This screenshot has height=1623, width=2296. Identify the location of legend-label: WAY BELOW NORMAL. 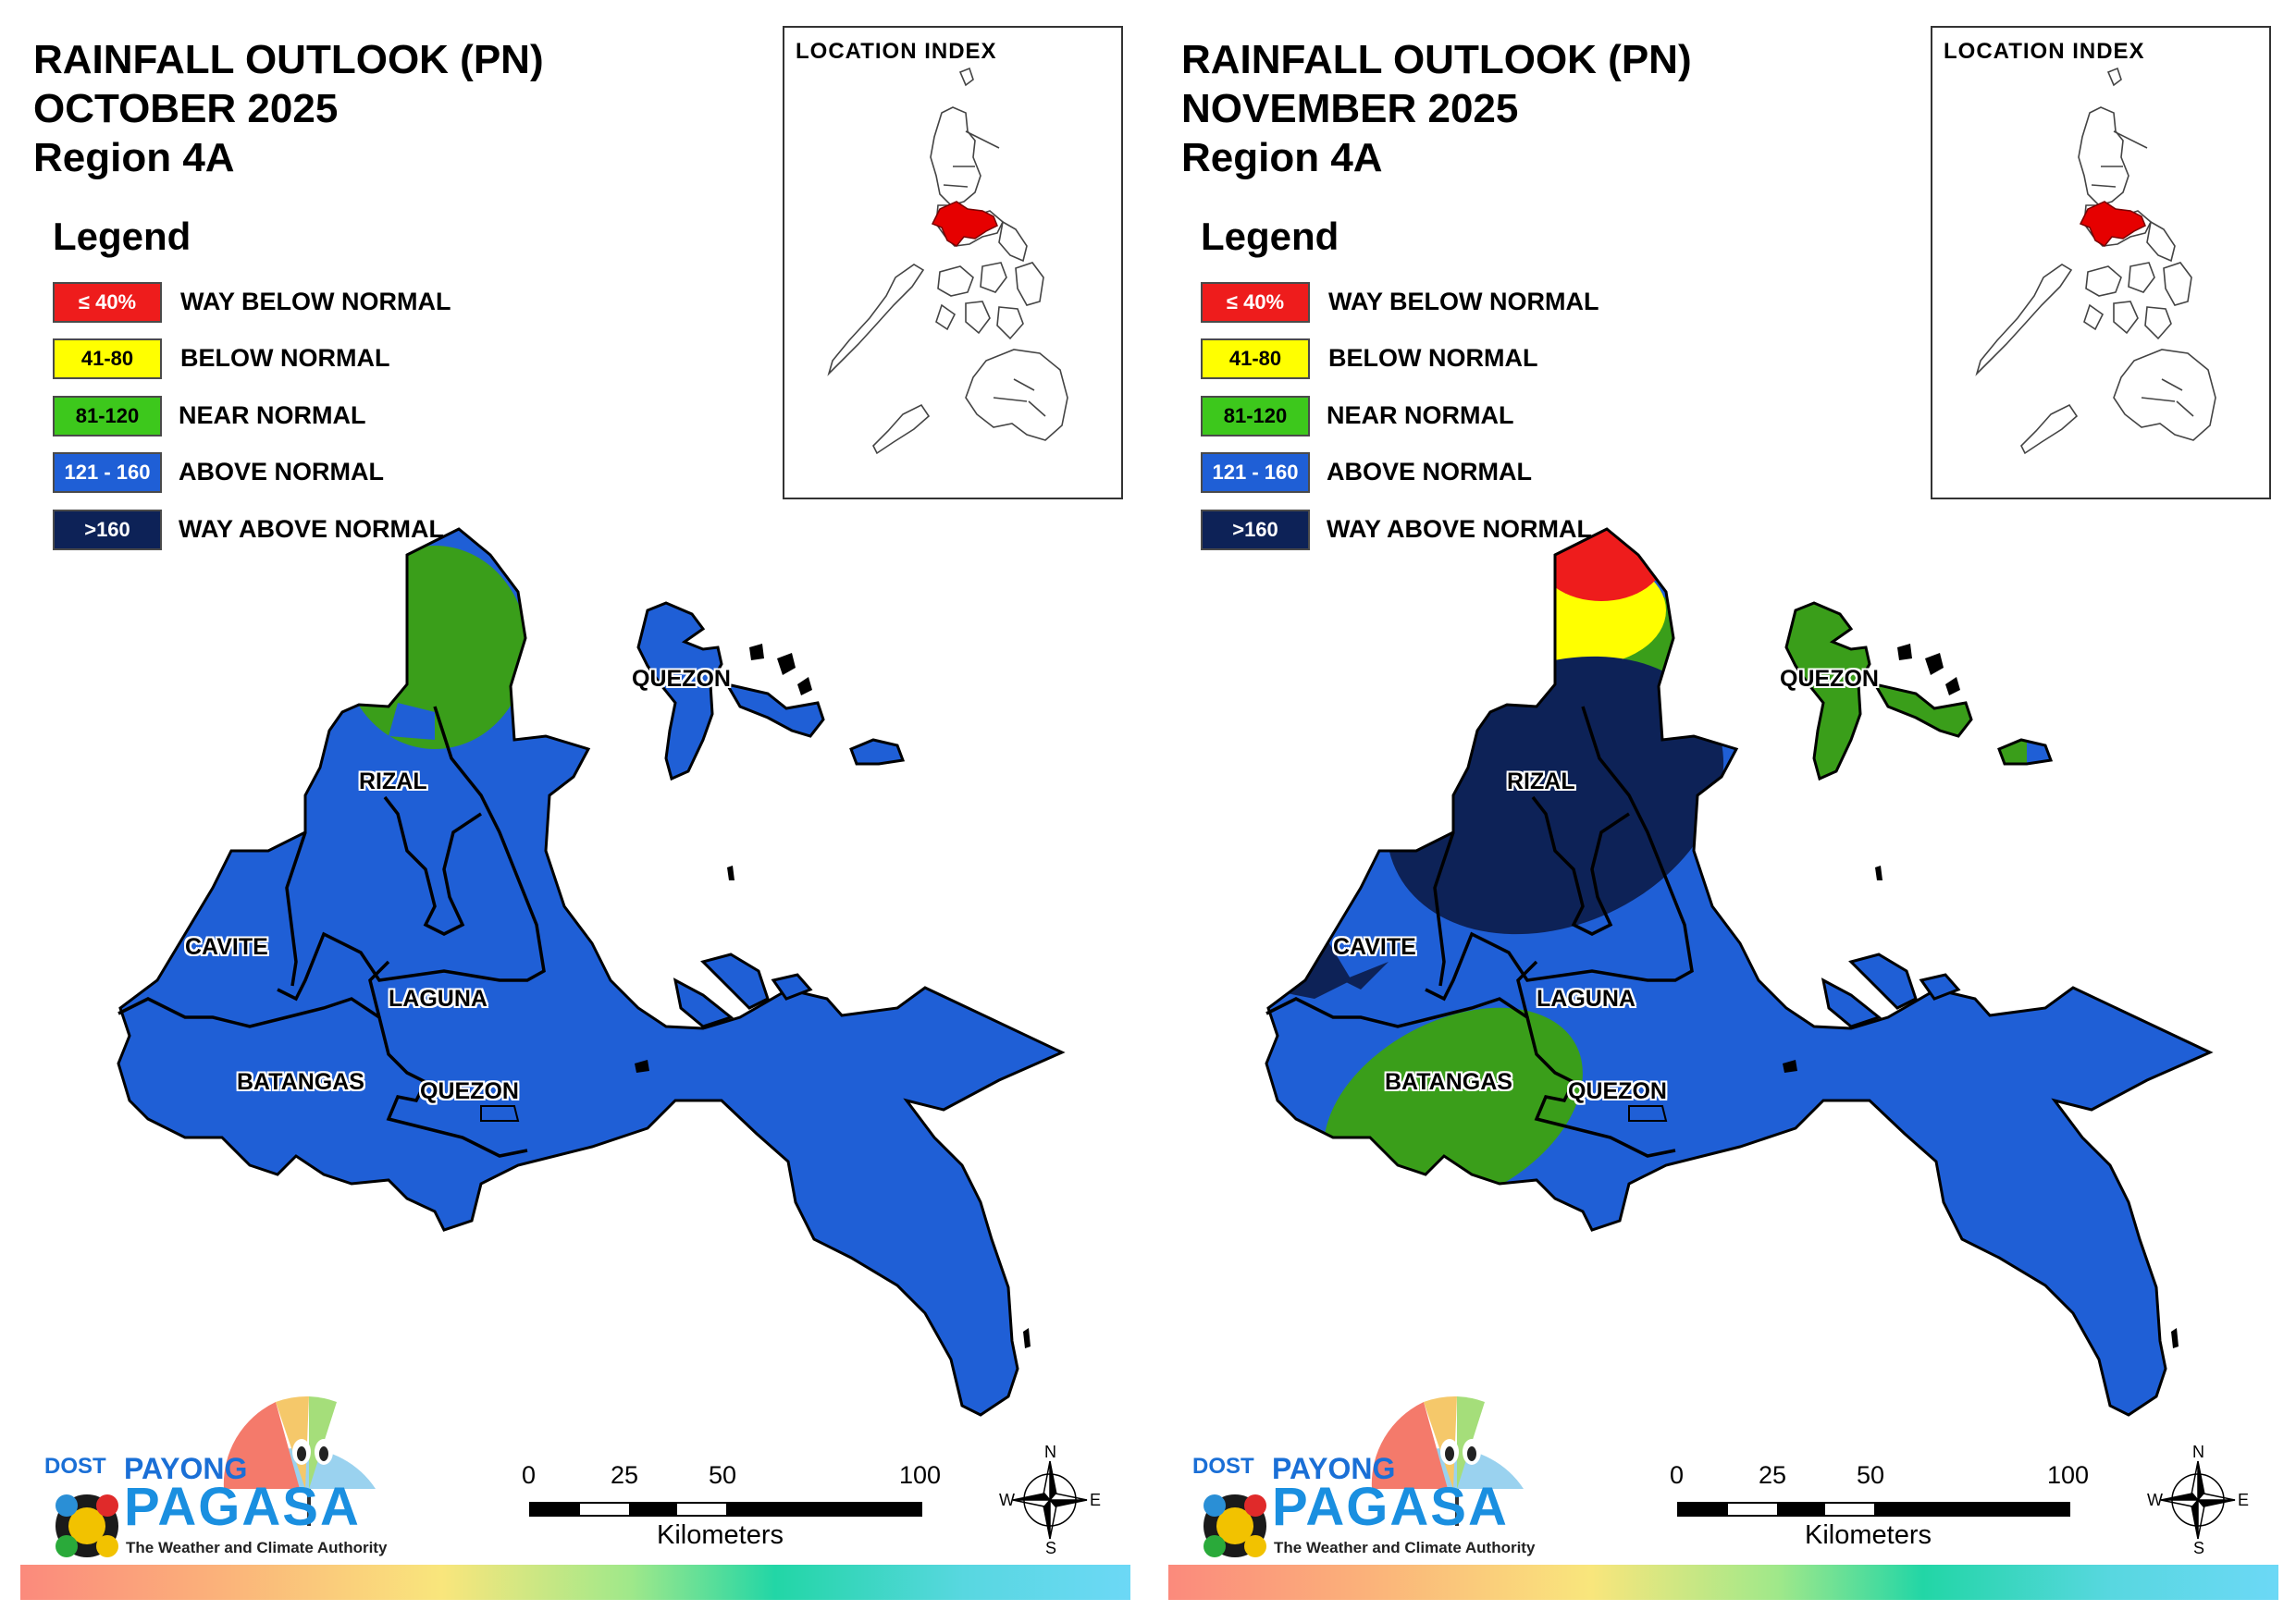
(315, 301).